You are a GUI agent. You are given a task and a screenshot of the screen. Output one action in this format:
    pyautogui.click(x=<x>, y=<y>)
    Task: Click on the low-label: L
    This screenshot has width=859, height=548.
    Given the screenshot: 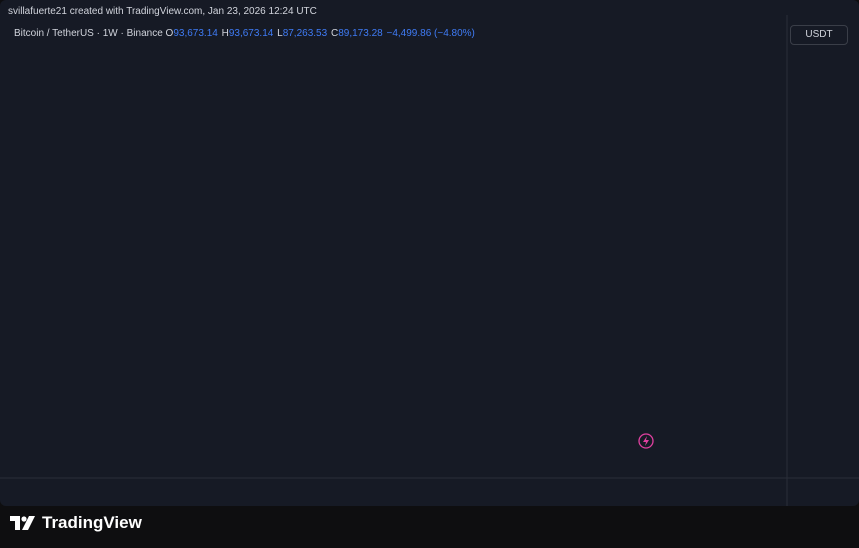 What is the action you would take?
    pyautogui.click(x=280, y=33)
    